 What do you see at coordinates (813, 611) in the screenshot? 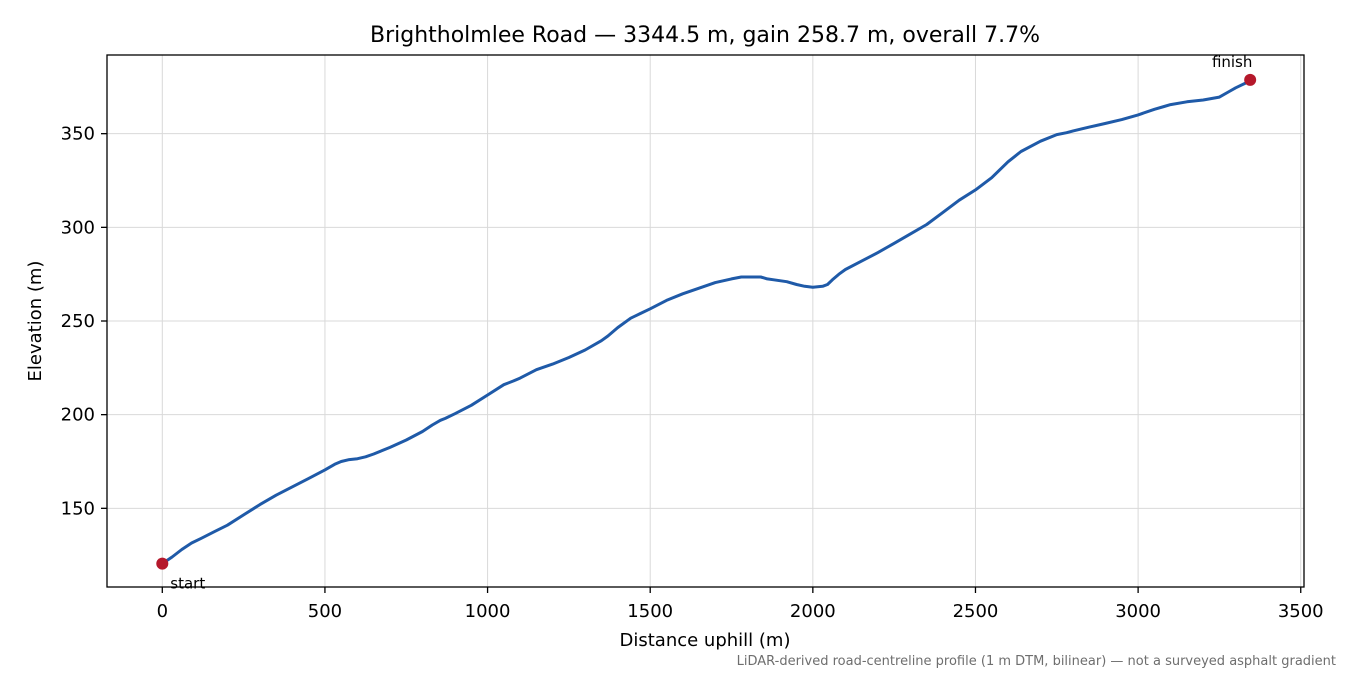
I see `x-tick-label: 2000` at bounding box center [813, 611].